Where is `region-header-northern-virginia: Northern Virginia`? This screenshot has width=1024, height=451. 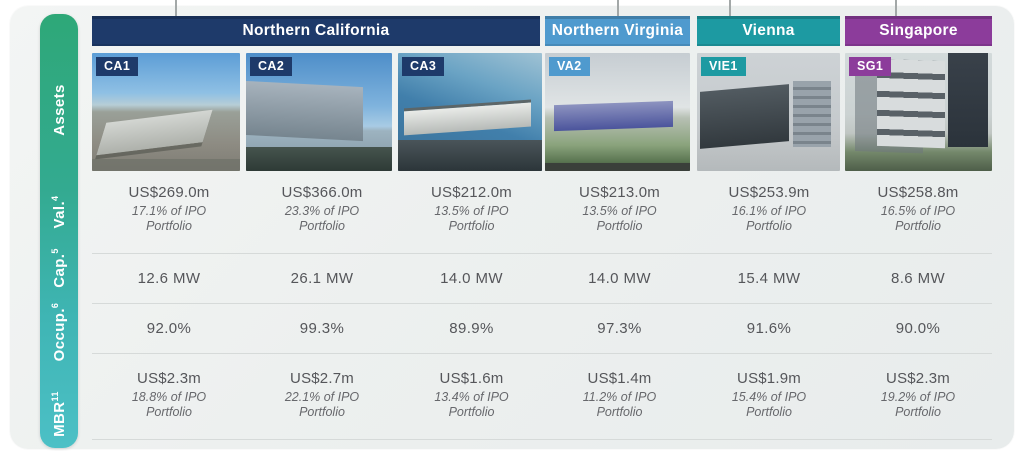 region-header-northern-virginia: Northern Virginia is located at coordinates (617, 31).